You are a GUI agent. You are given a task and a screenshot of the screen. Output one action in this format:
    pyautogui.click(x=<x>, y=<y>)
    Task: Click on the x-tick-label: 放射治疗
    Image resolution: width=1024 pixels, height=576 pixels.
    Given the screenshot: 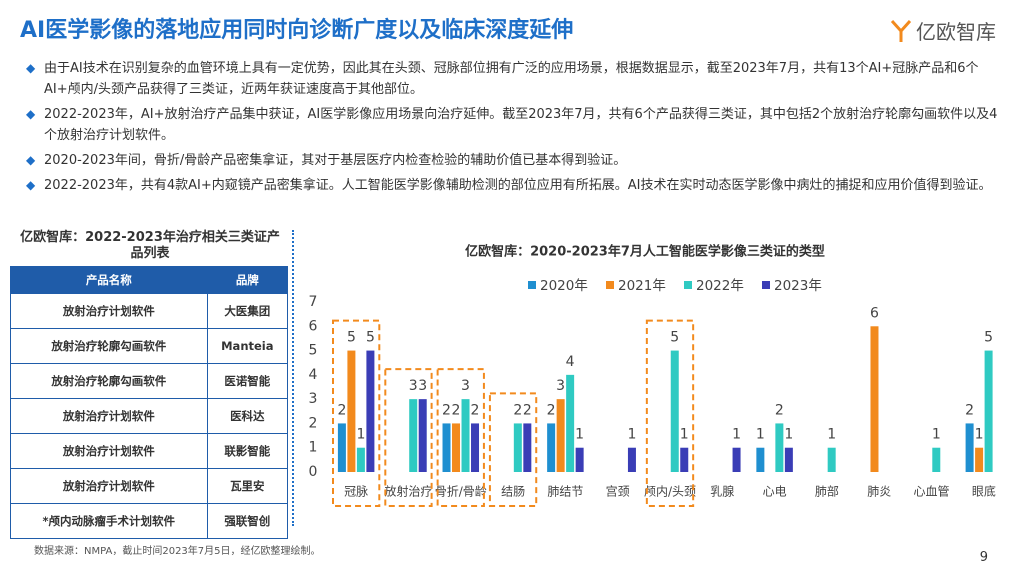 What is the action you would take?
    pyautogui.click(x=408, y=491)
    